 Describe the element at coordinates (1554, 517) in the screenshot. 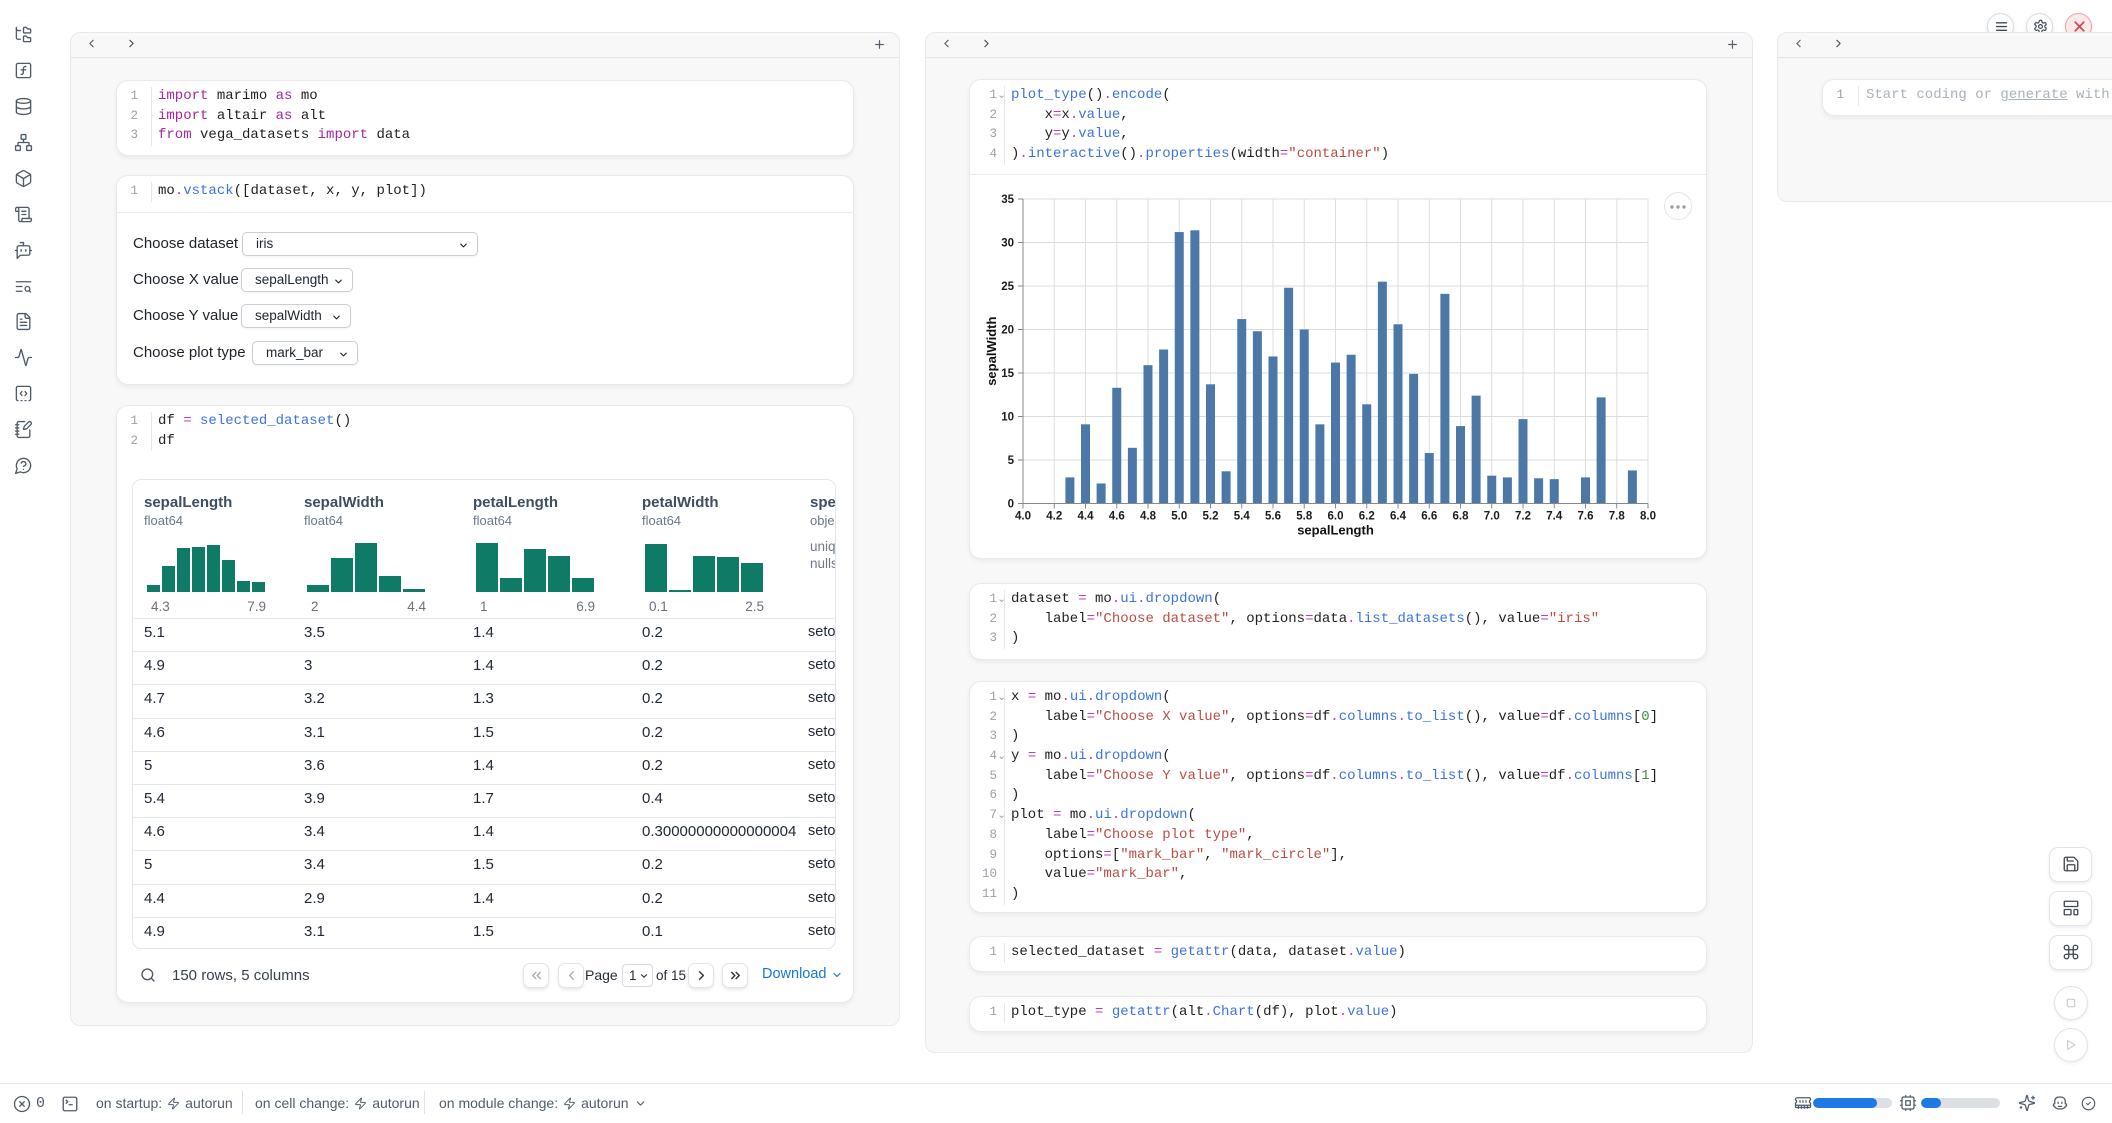

I see `svg-text: 7.4` at that location.